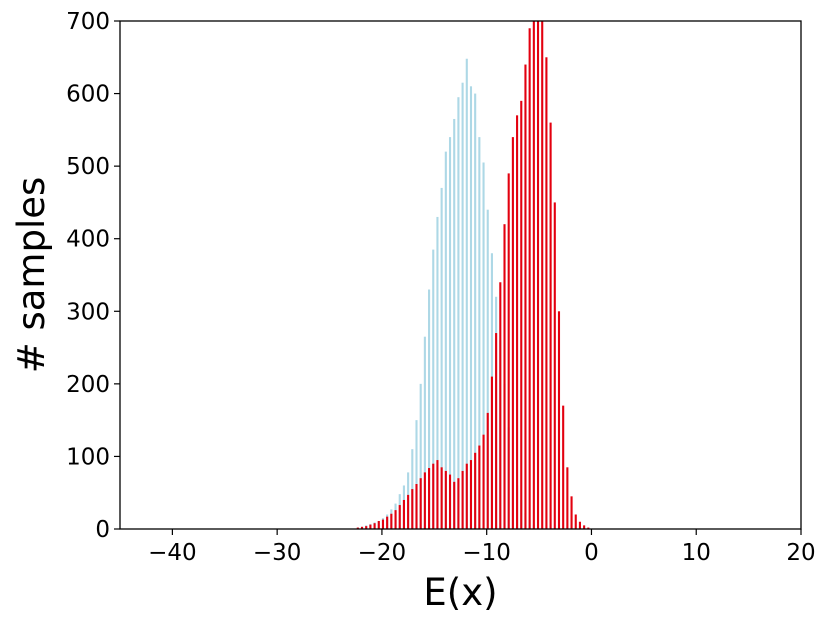 This screenshot has width=830, height=624. What do you see at coordinates (382, 553) in the screenshot?
I see `x-tick-label: −20` at bounding box center [382, 553].